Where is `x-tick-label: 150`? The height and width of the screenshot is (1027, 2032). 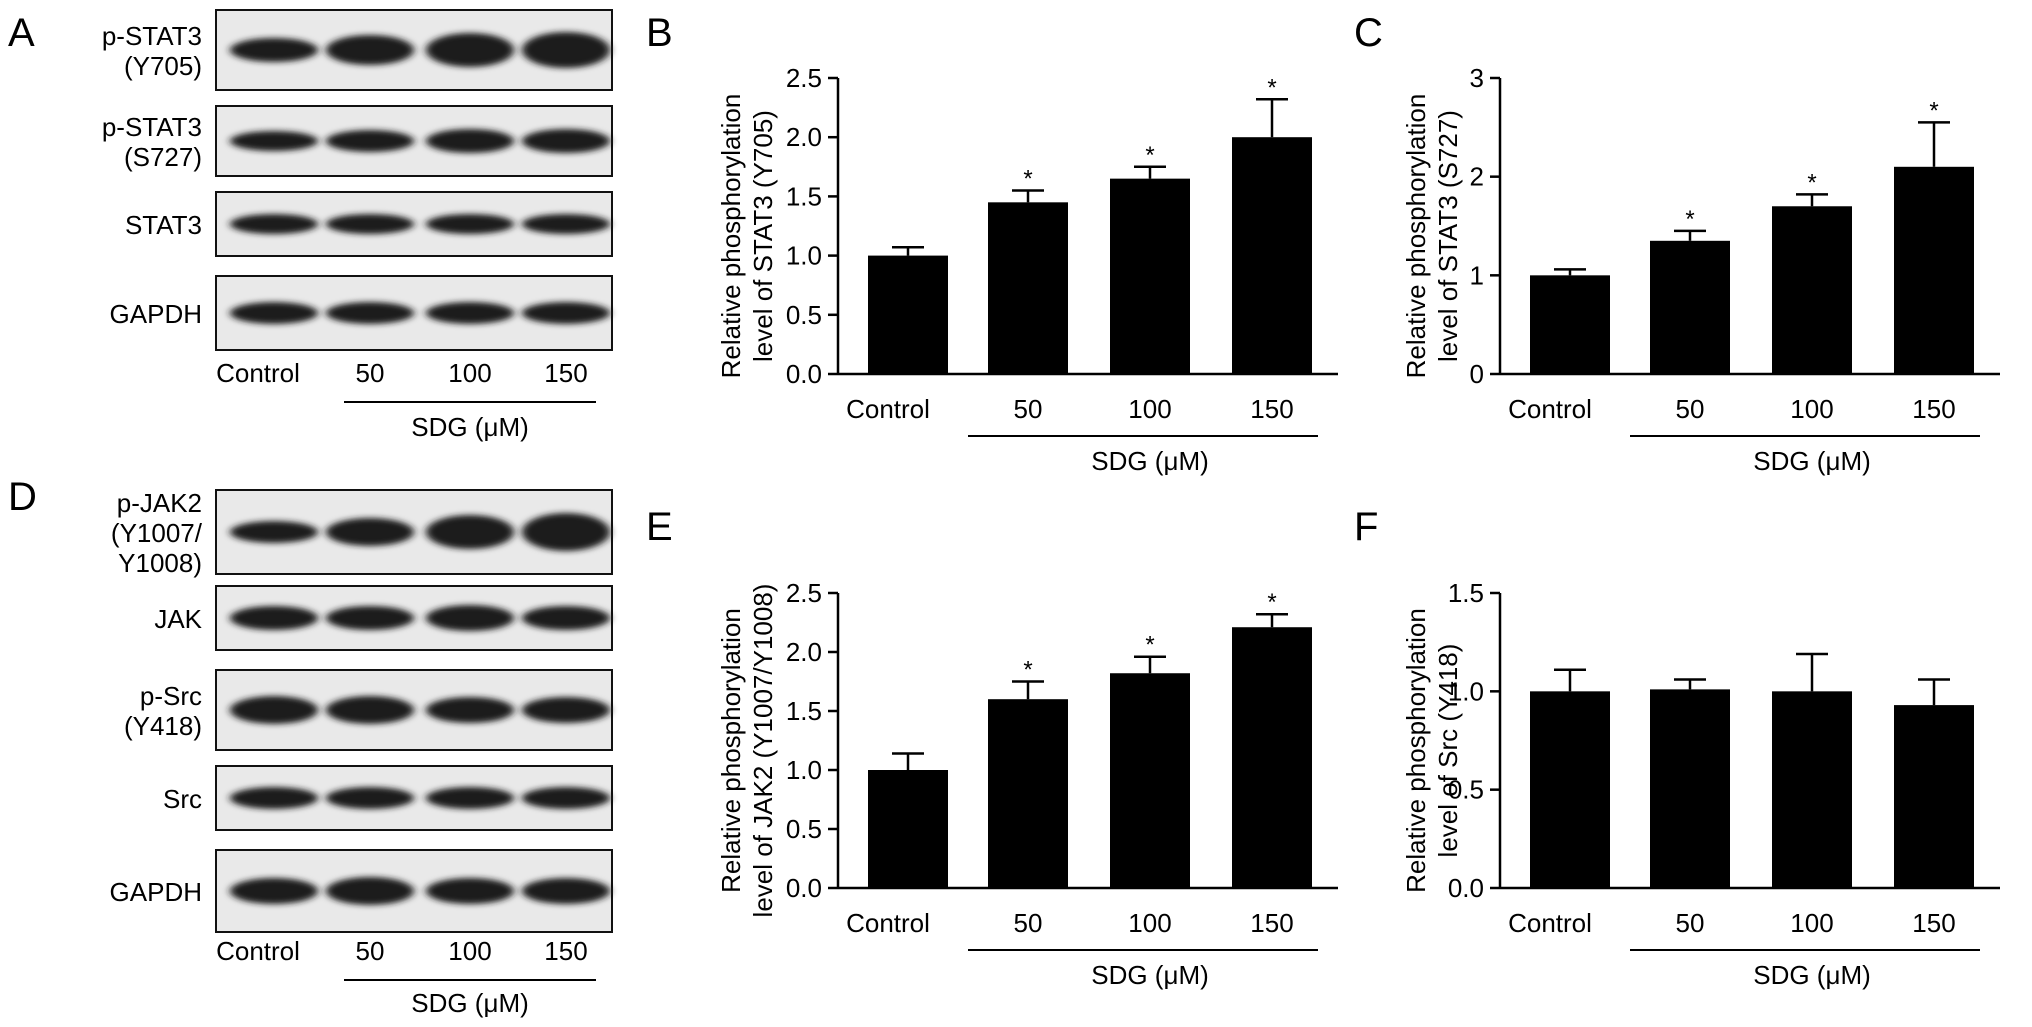
x-tick-label: 150 is located at coordinates (1933, 409).